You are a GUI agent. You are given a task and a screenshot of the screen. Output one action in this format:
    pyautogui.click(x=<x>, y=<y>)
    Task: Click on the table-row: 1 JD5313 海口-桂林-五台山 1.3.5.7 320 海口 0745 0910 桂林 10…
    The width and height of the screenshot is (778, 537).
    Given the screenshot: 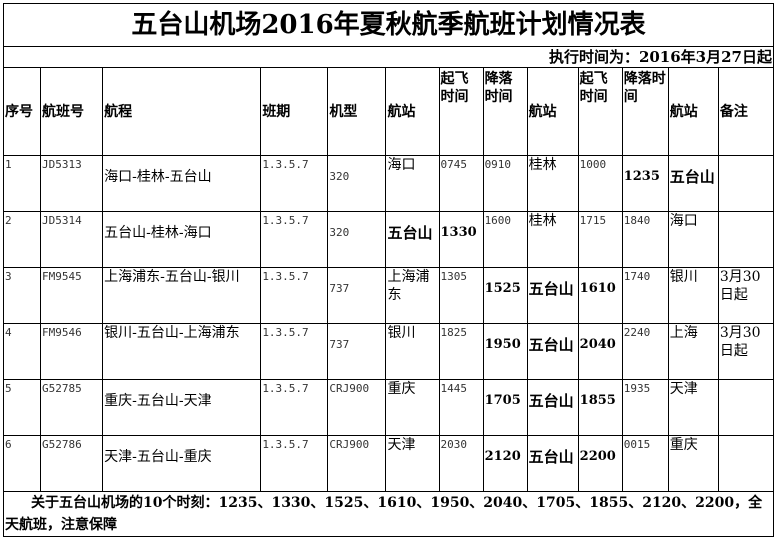 What is the action you would take?
    pyautogui.click(x=388, y=183)
    